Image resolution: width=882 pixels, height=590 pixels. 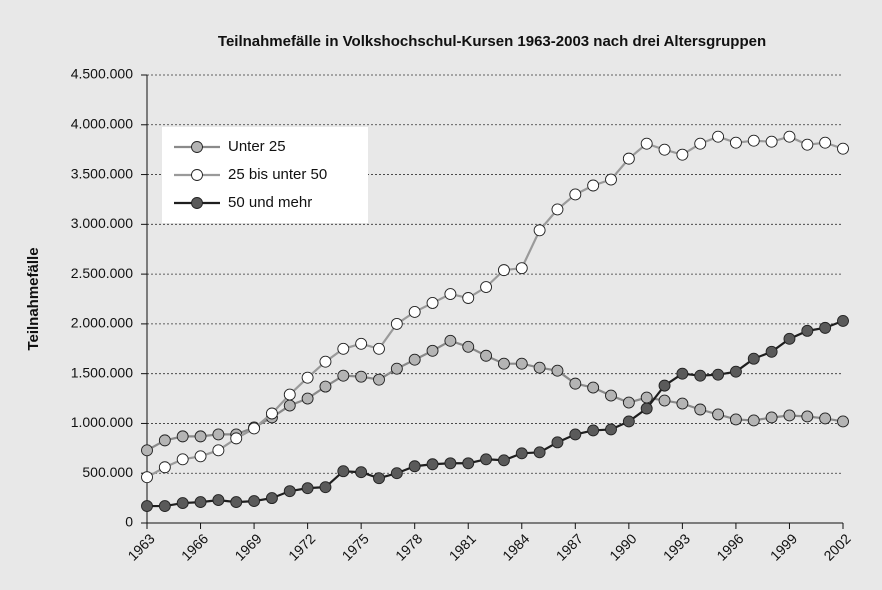 What do you see at coordinates (102, 123) in the screenshot?
I see `y-tick-label: 4.000.000` at bounding box center [102, 123].